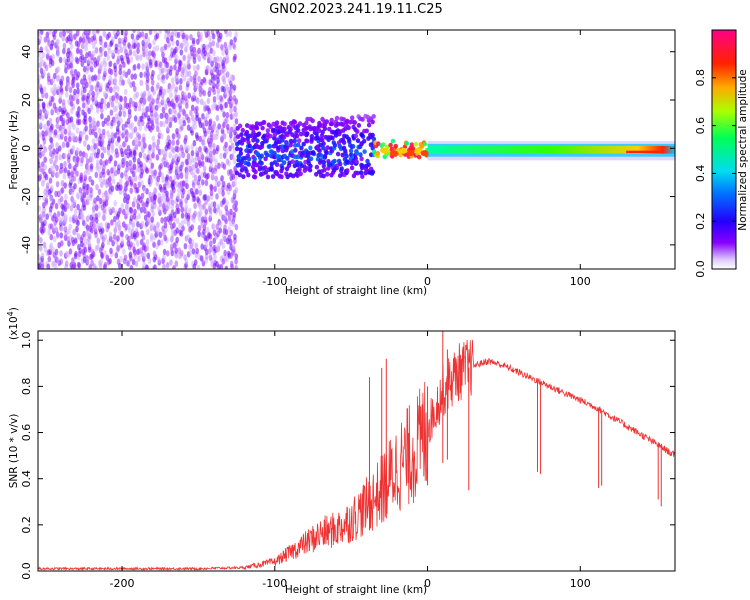  What do you see at coordinates (26, 100) in the screenshot?
I see `spectrogram-y-tick-label: 20` at bounding box center [26, 100].